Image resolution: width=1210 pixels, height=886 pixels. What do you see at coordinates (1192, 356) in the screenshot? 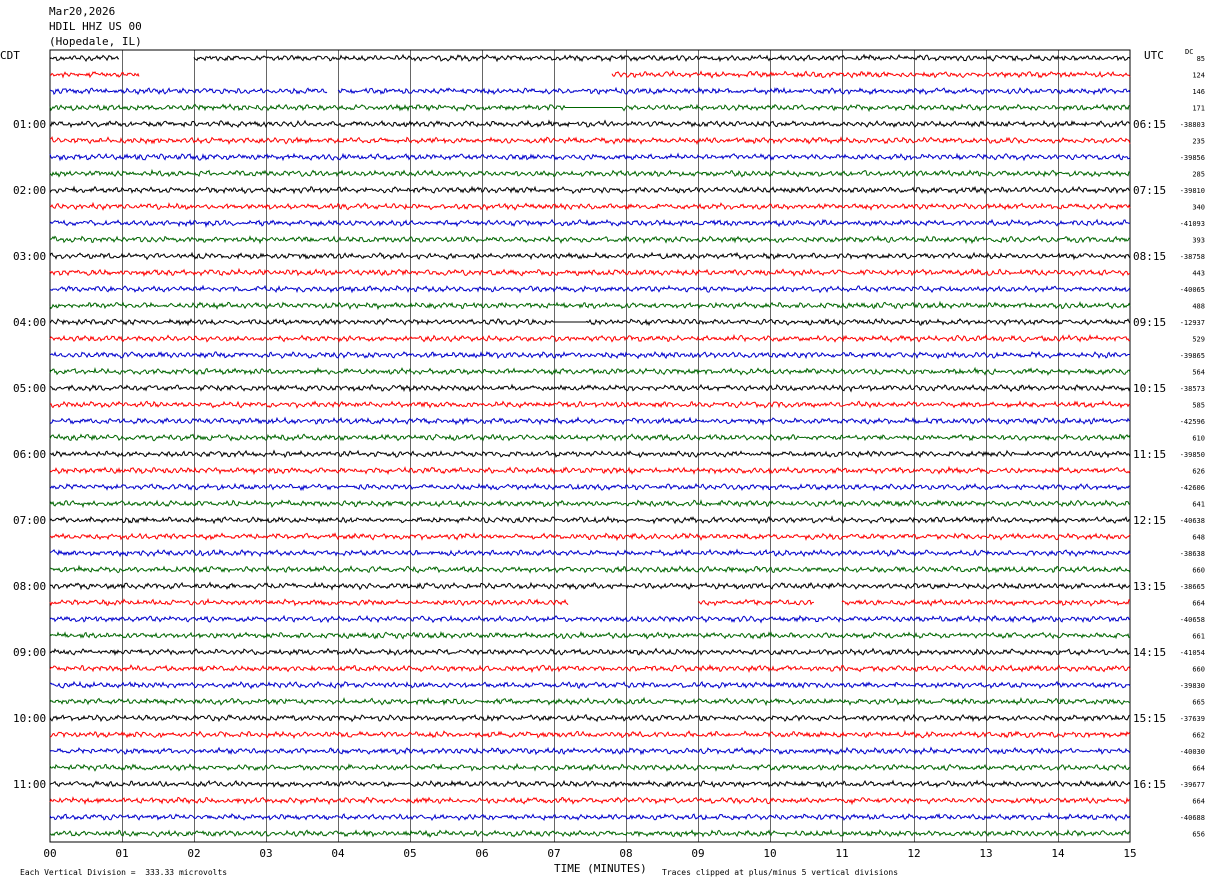
I see `dc-offset-label: -39865` at bounding box center [1192, 356].